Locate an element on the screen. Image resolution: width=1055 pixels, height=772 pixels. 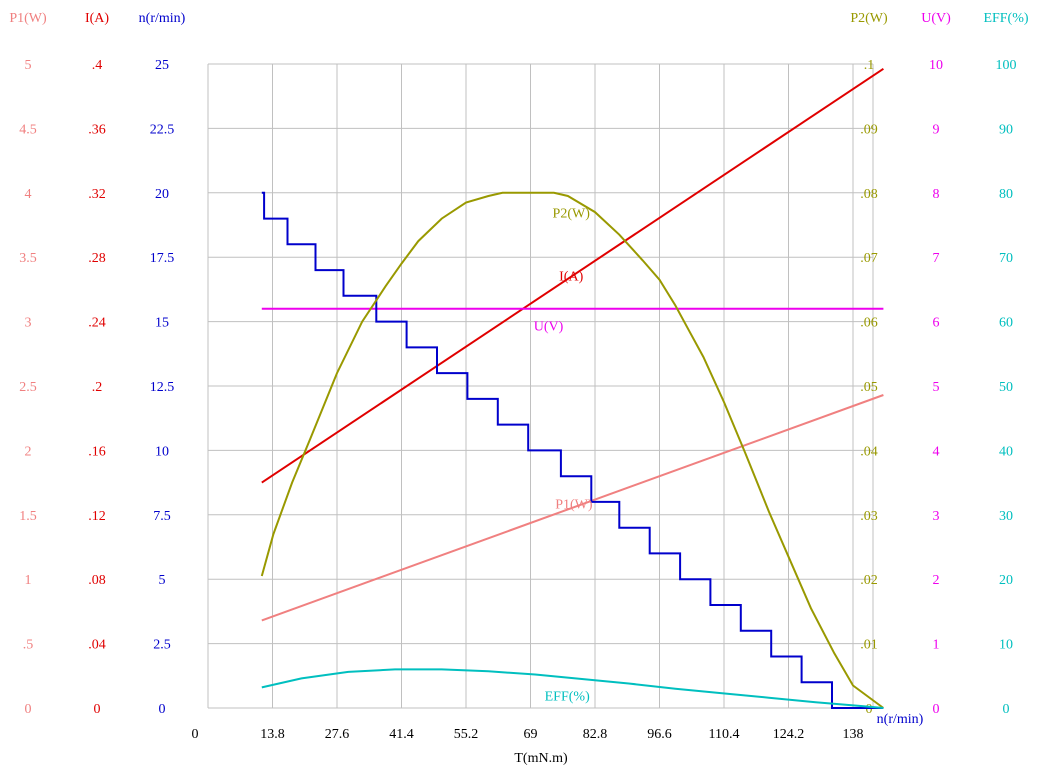
tick-label-n: 15 is located at coordinates (162, 323).